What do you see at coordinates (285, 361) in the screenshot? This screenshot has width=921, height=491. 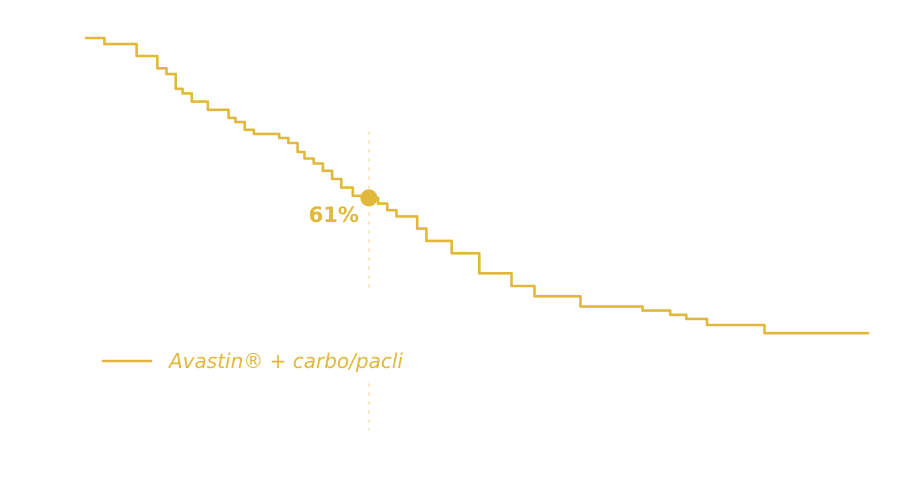 I see `legend-label: Avastin® + carbo/pacli` at bounding box center [285, 361].